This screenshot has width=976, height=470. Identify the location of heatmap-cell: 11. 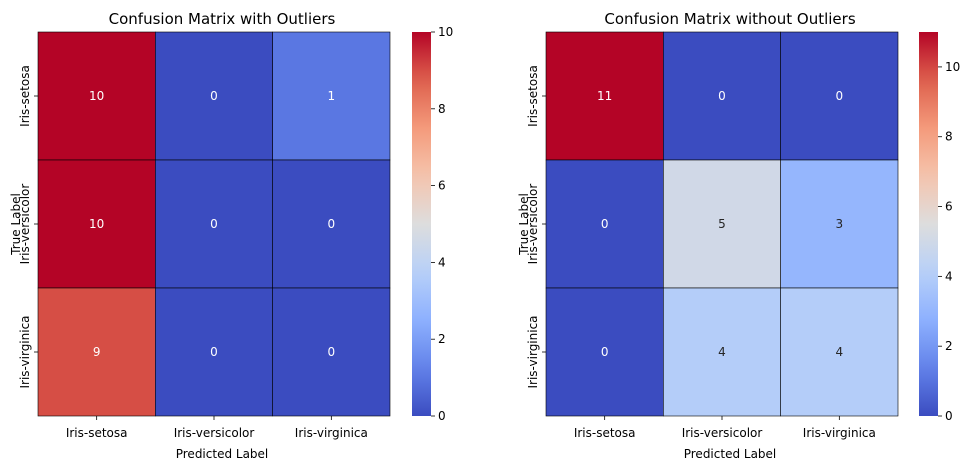
(604, 96).